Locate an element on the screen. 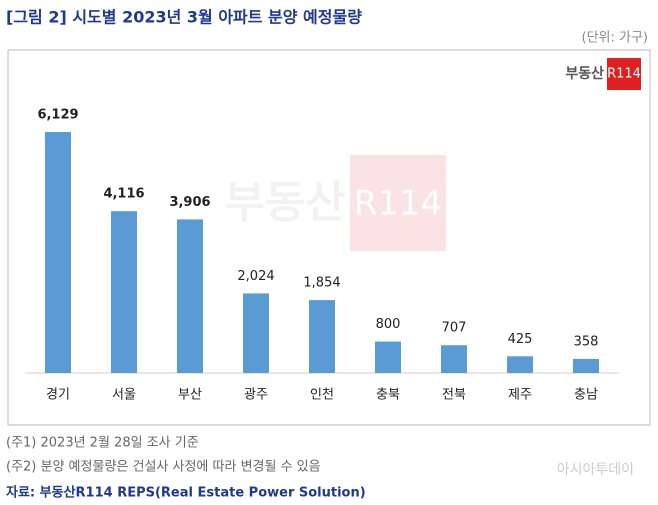 This screenshot has width=658, height=505. x-tick-label: 부산 is located at coordinates (190, 395).